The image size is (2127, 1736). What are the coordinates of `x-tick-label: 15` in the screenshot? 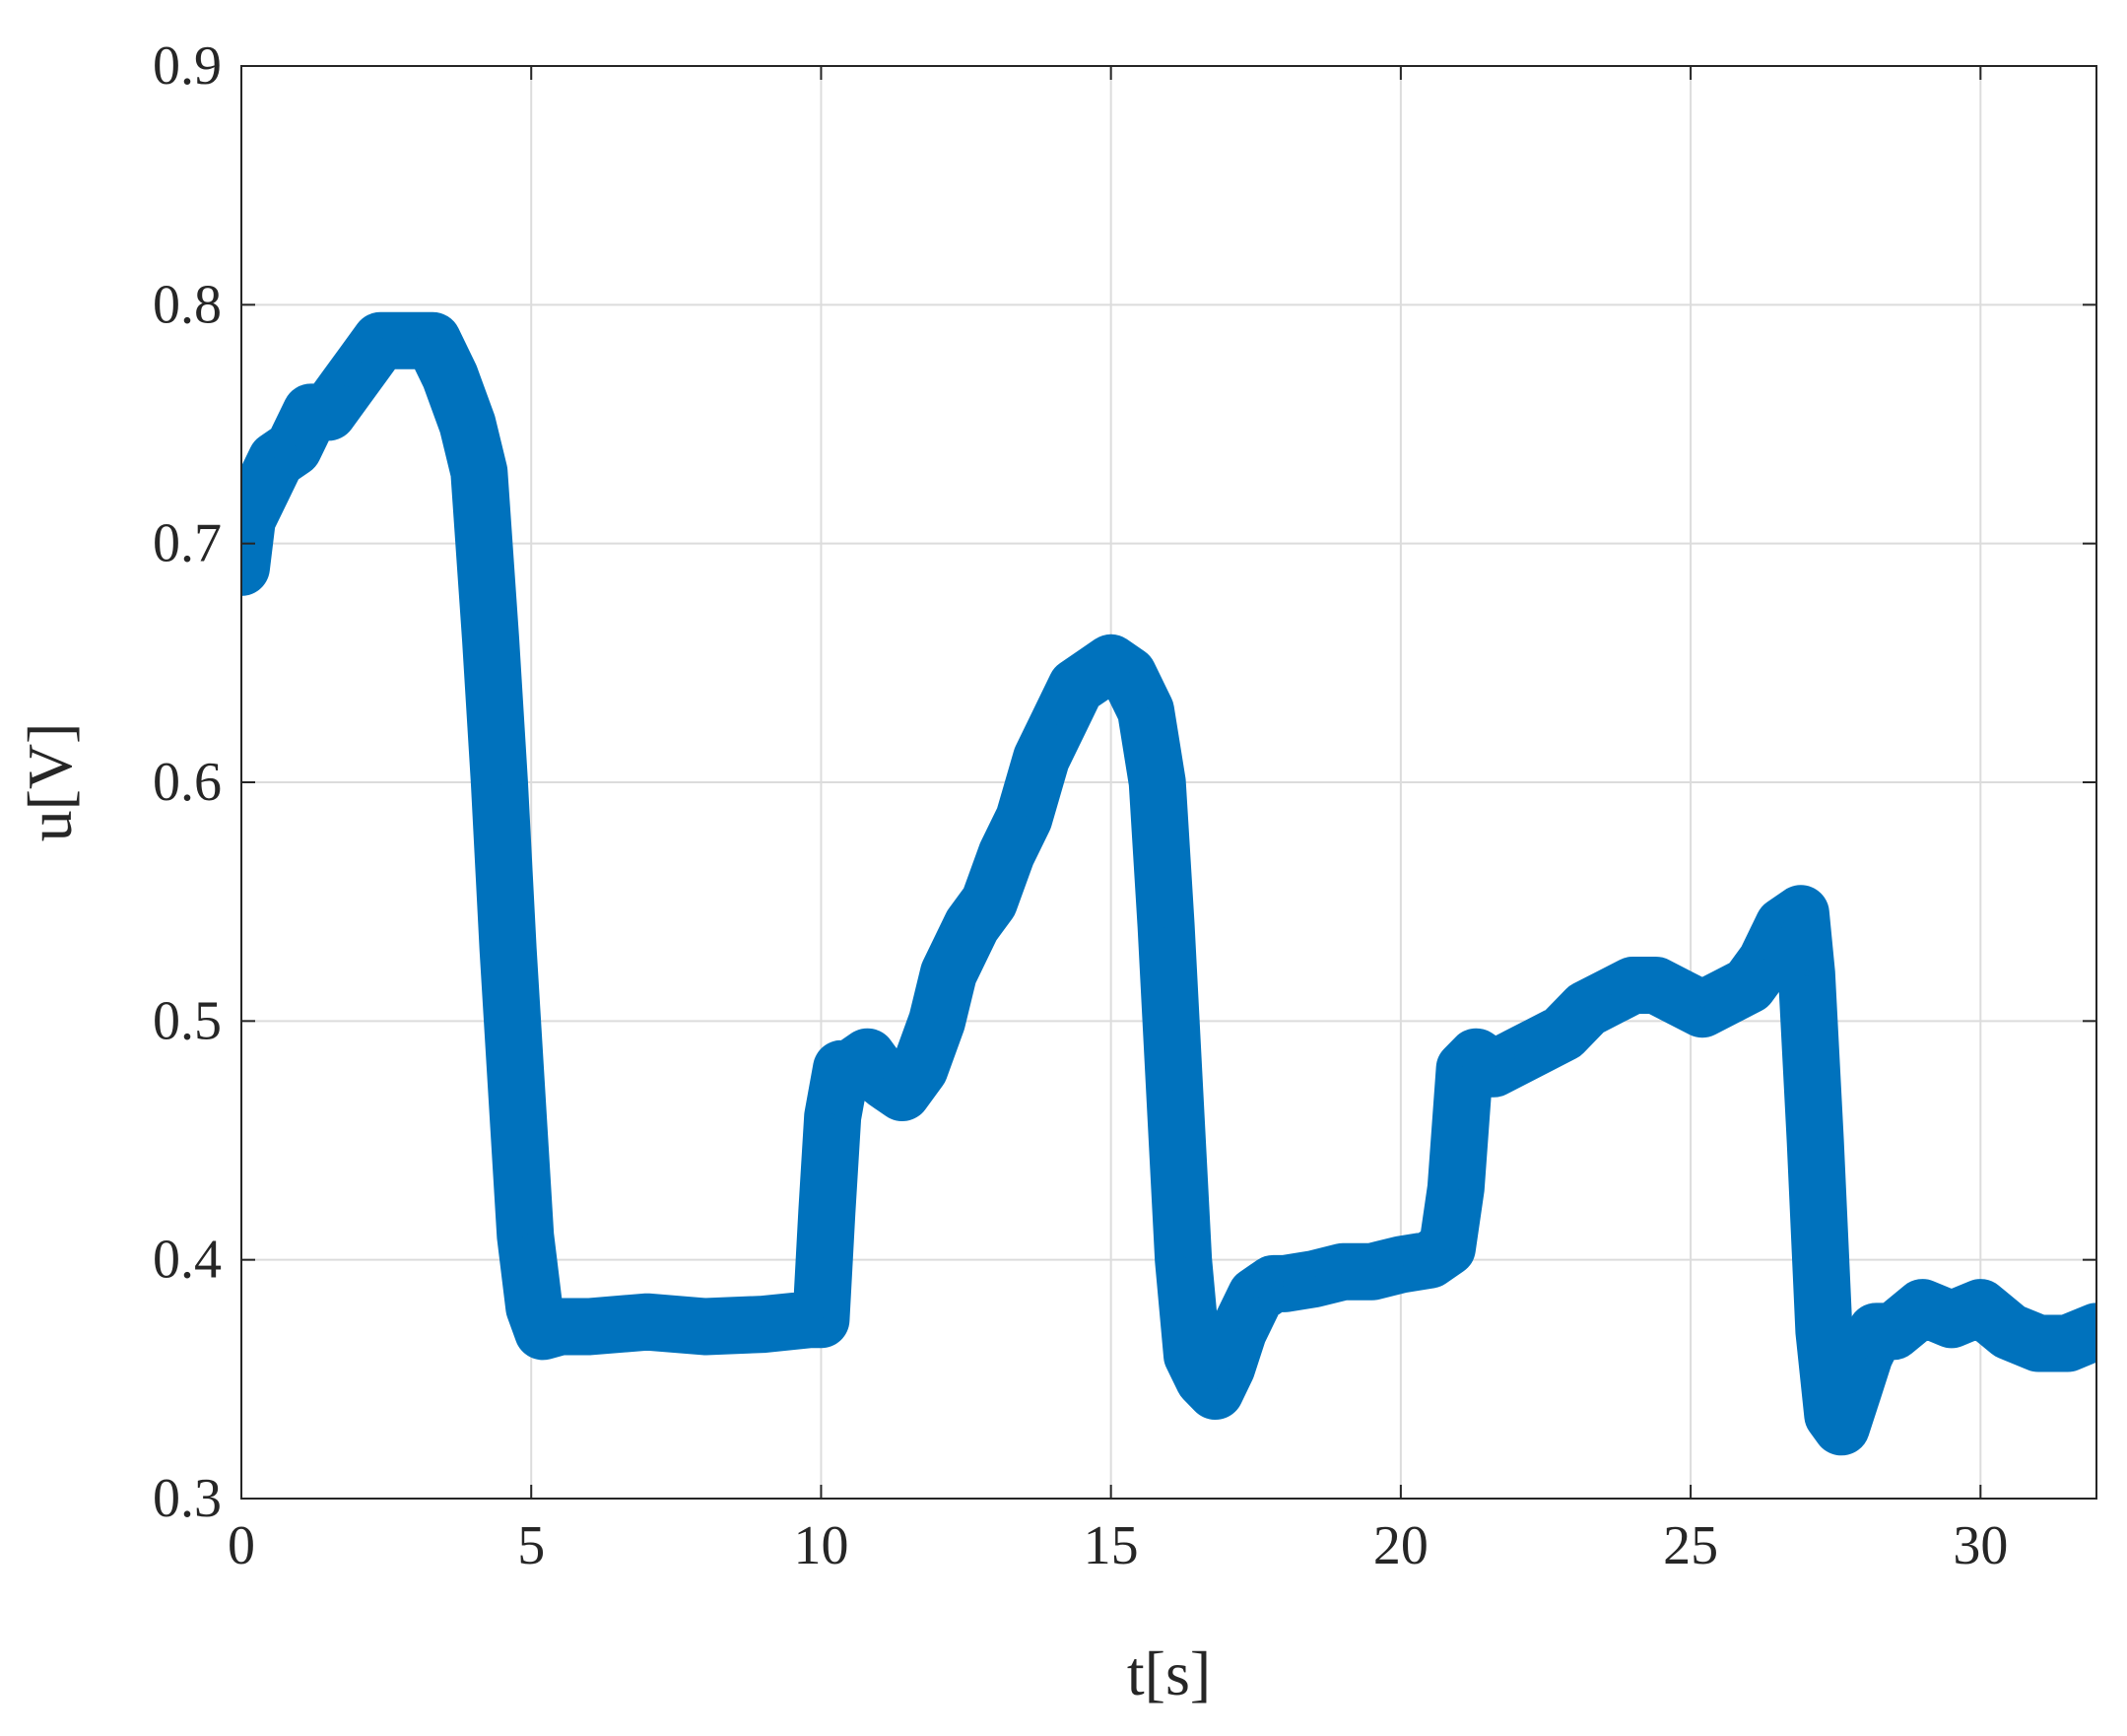 It's located at (1111, 1545).